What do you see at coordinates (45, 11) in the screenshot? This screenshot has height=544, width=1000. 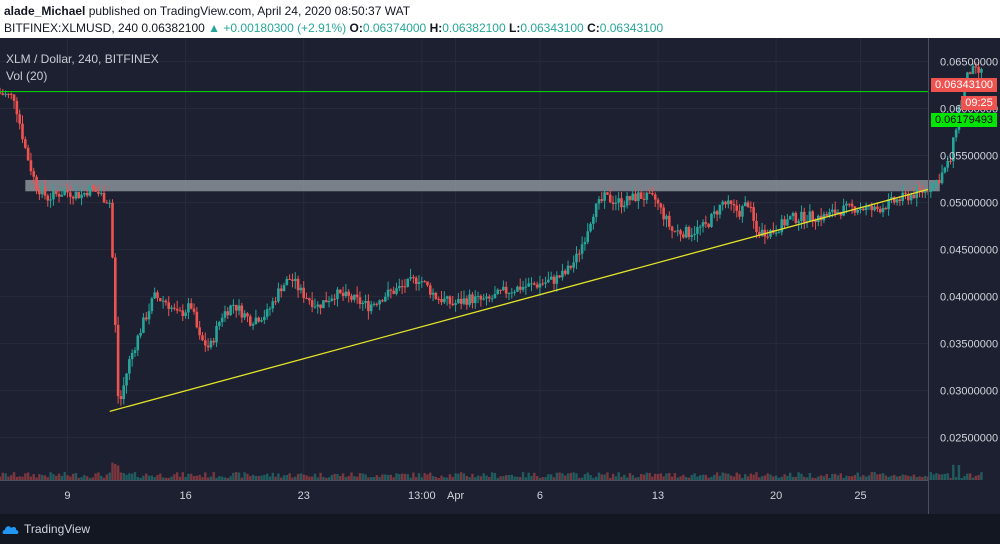 I see `author-name: alade_Michael` at bounding box center [45, 11].